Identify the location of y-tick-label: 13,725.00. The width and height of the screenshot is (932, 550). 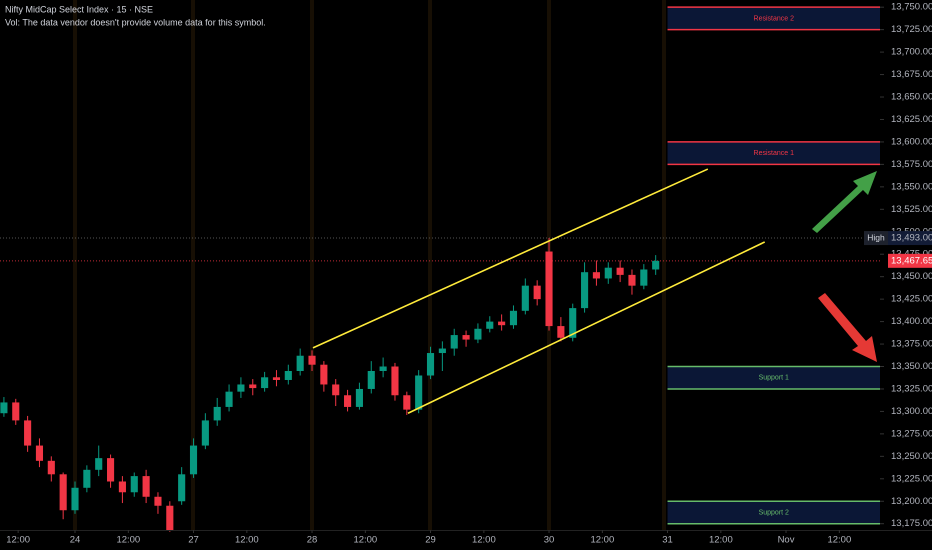
(911, 29).